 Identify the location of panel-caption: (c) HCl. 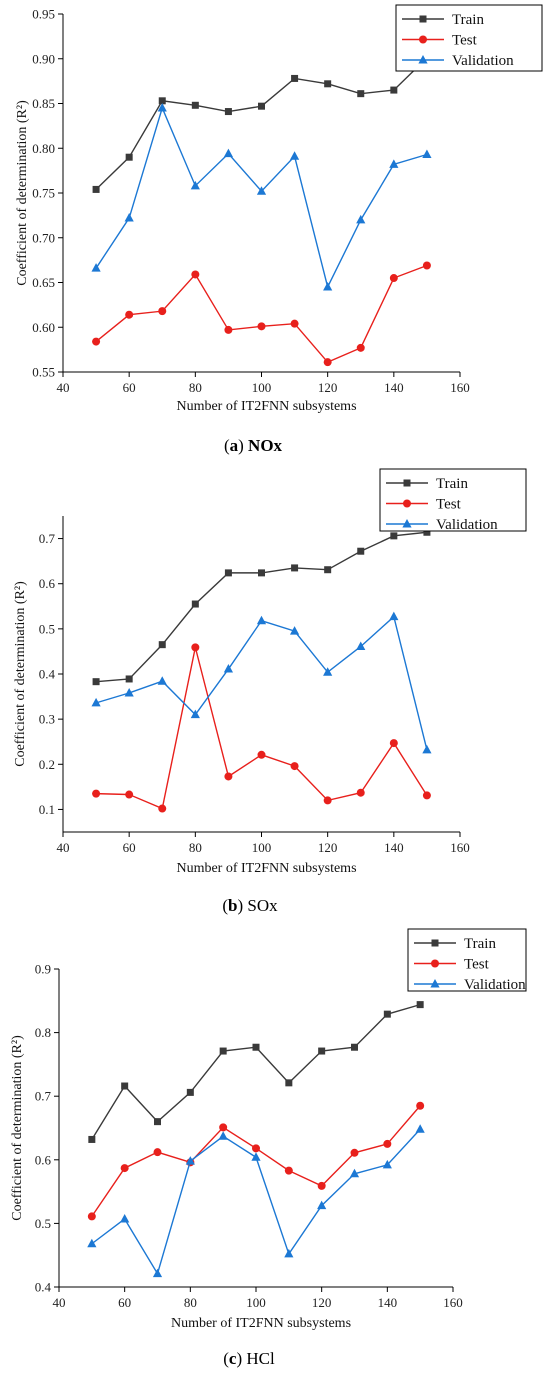
(249, 1358).